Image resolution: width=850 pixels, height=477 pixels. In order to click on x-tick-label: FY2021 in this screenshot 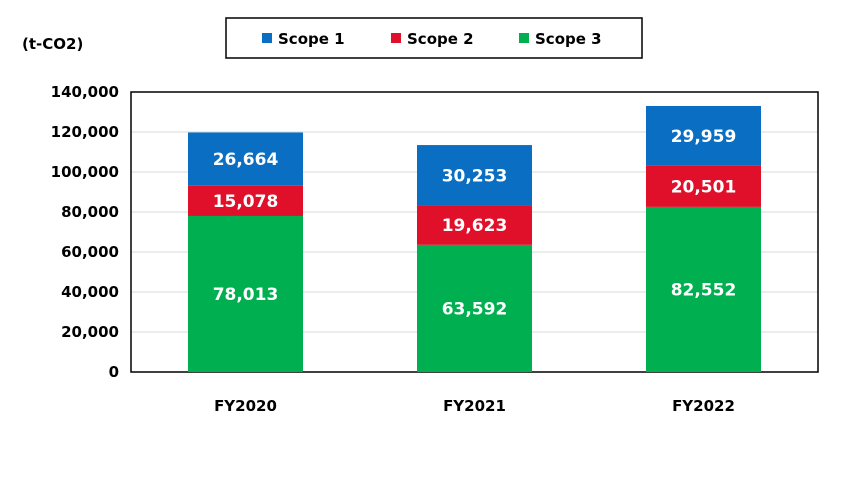, I will do `click(474, 406)`.